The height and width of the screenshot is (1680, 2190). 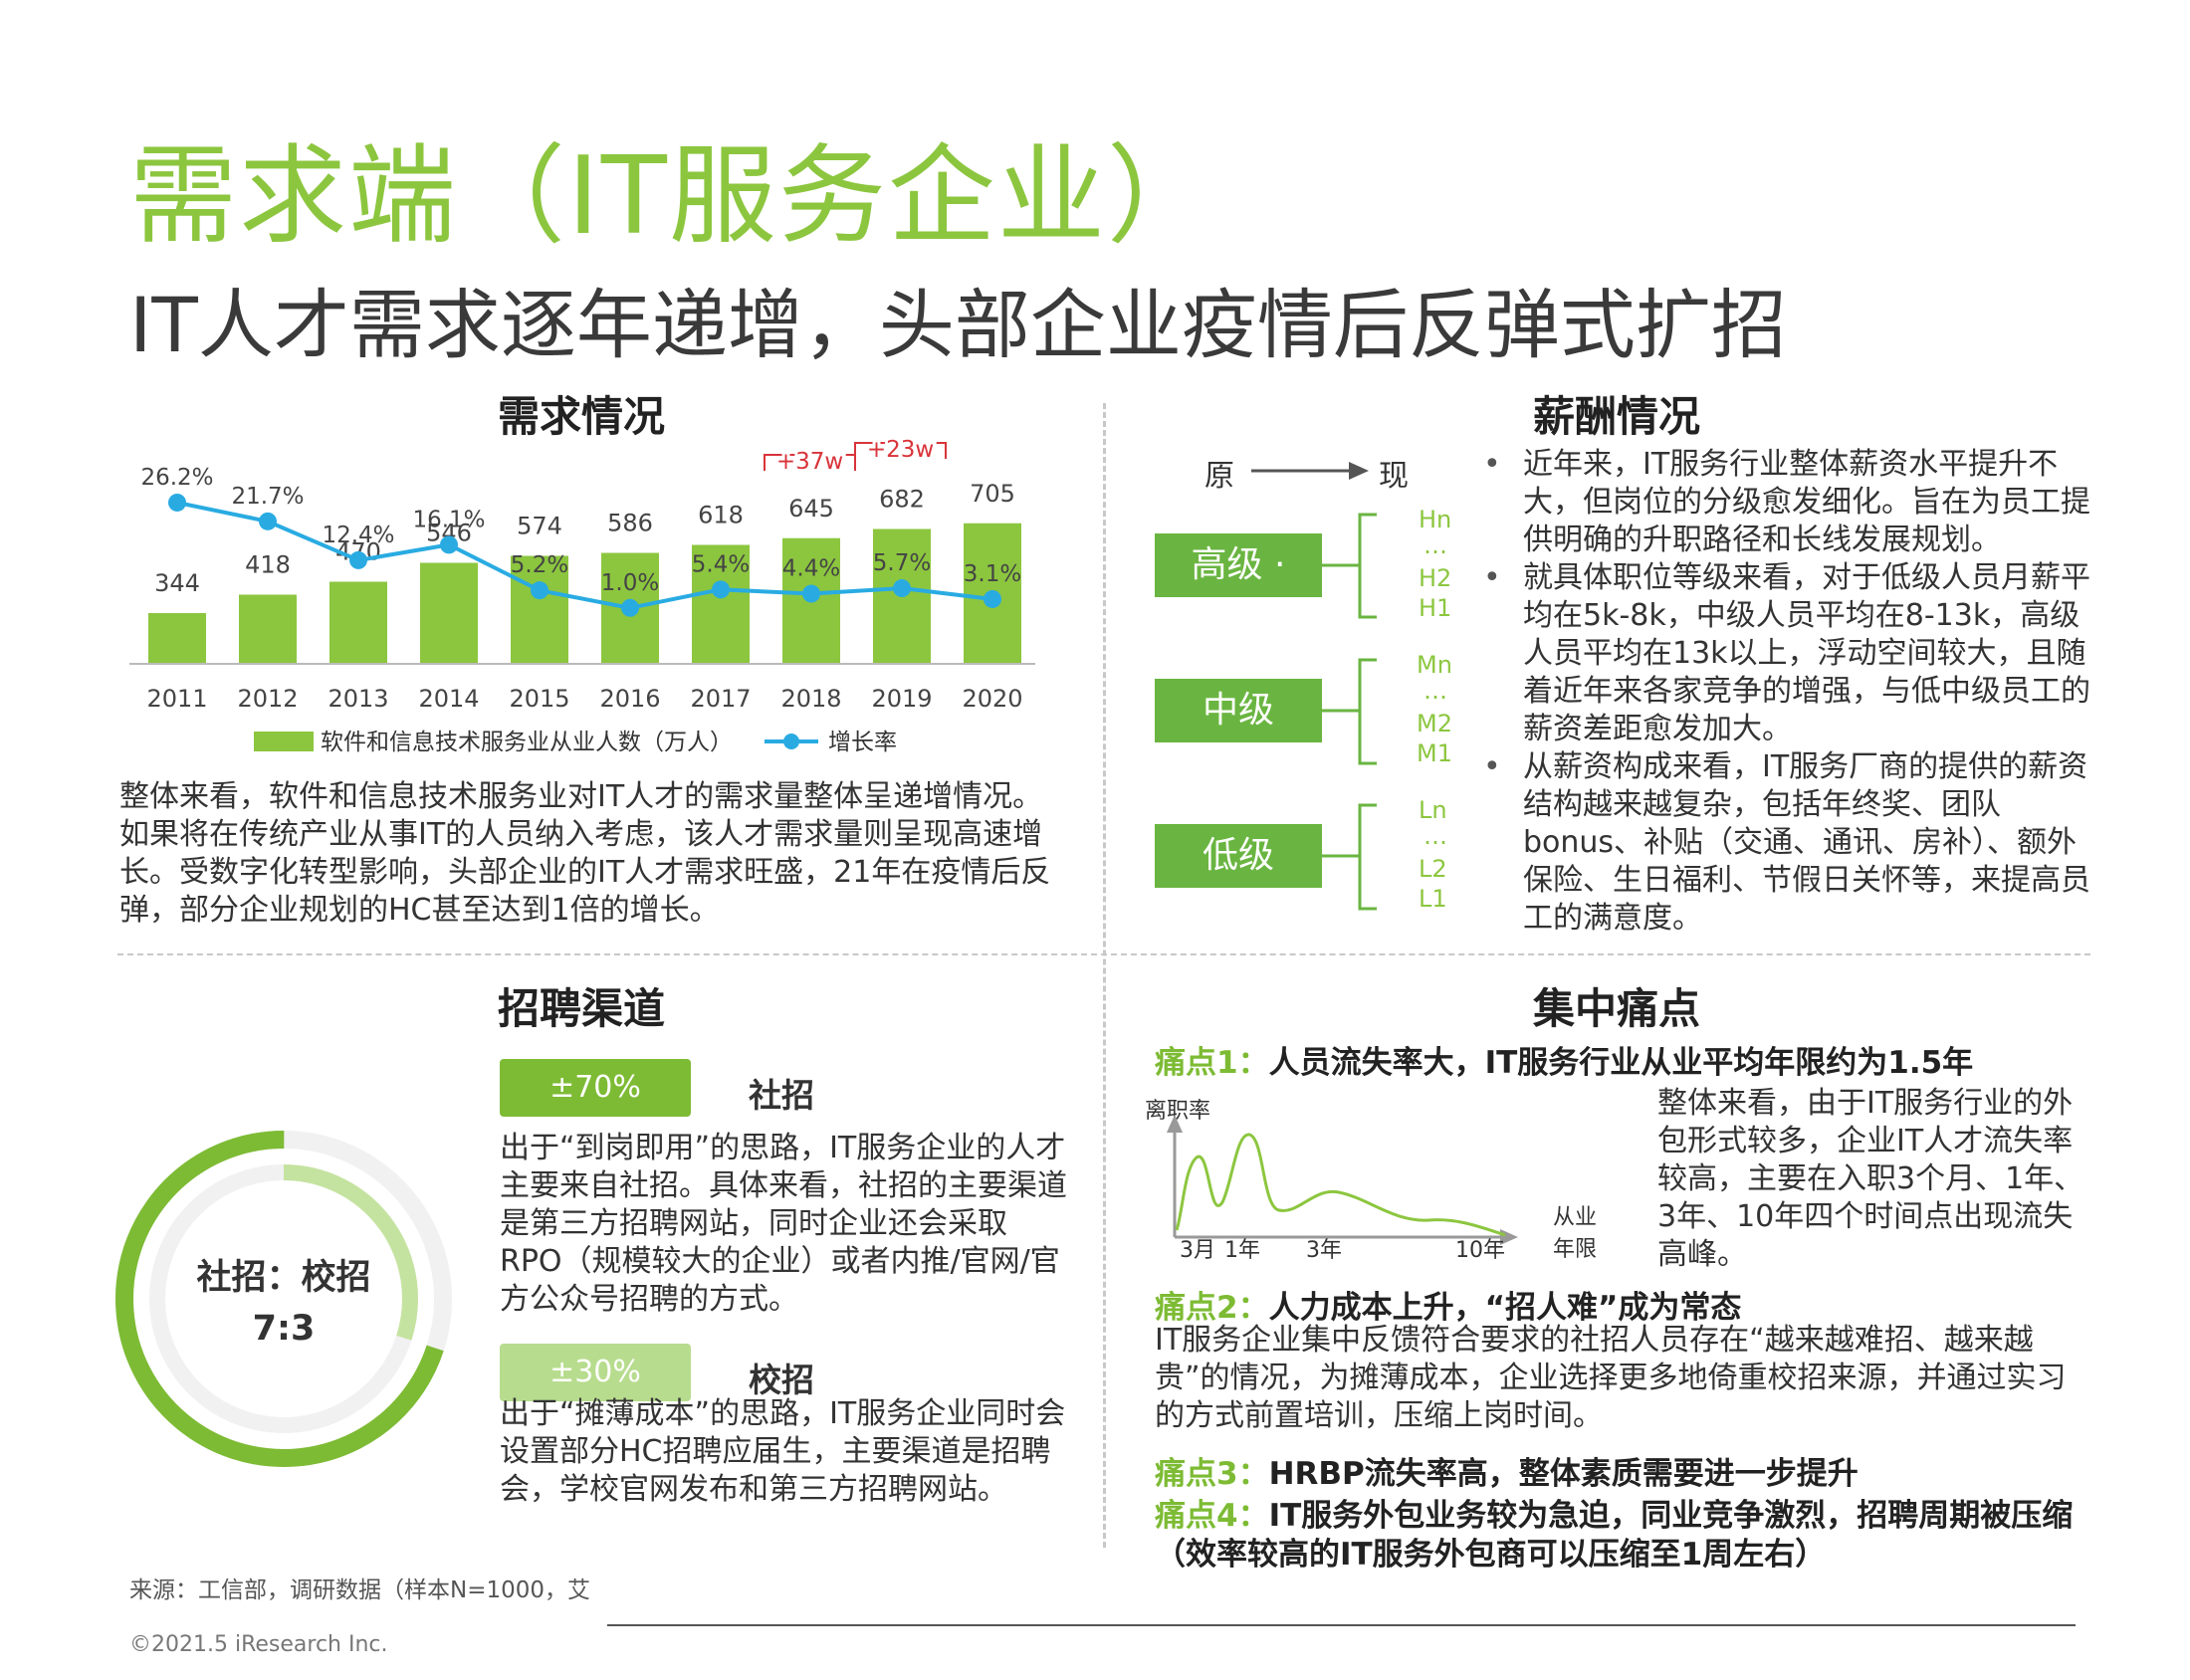 What do you see at coordinates (258, 1644) in the screenshot?
I see `copyright: ©2021.5 iResearch Inc.` at bounding box center [258, 1644].